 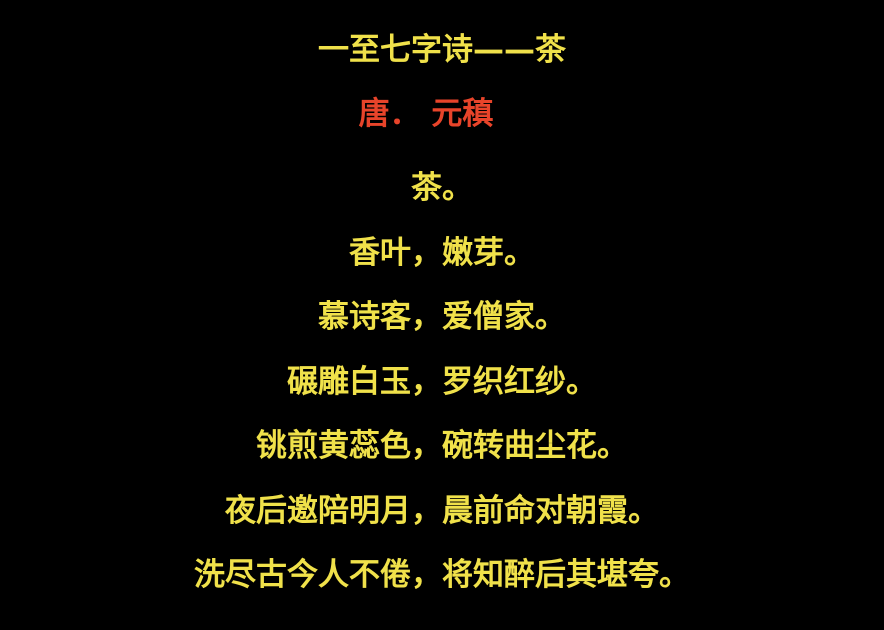 I want to click on poem-line: 洗尽古今人不倦，将知醉后其堪夸。, so click(x=442, y=575).